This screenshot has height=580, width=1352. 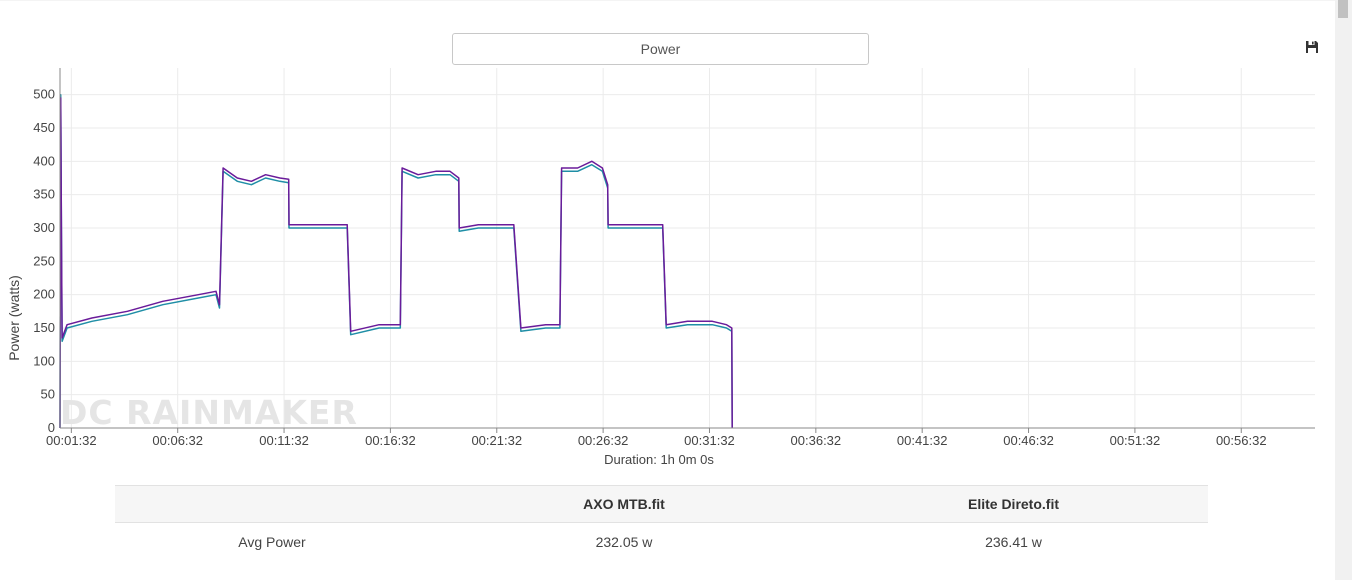 What do you see at coordinates (1013, 504) in the screenshot?
I see `stats-header-elite: Elite Direto.fit` at bounding box center [1013, 504].